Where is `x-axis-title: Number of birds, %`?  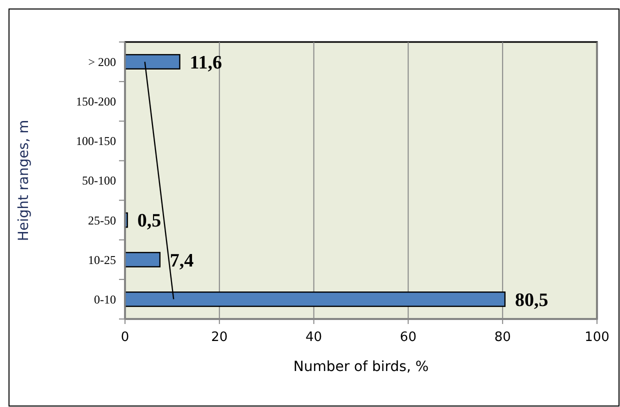
x-axis-title: Number of birds, % is located at coordinates (361, 367).